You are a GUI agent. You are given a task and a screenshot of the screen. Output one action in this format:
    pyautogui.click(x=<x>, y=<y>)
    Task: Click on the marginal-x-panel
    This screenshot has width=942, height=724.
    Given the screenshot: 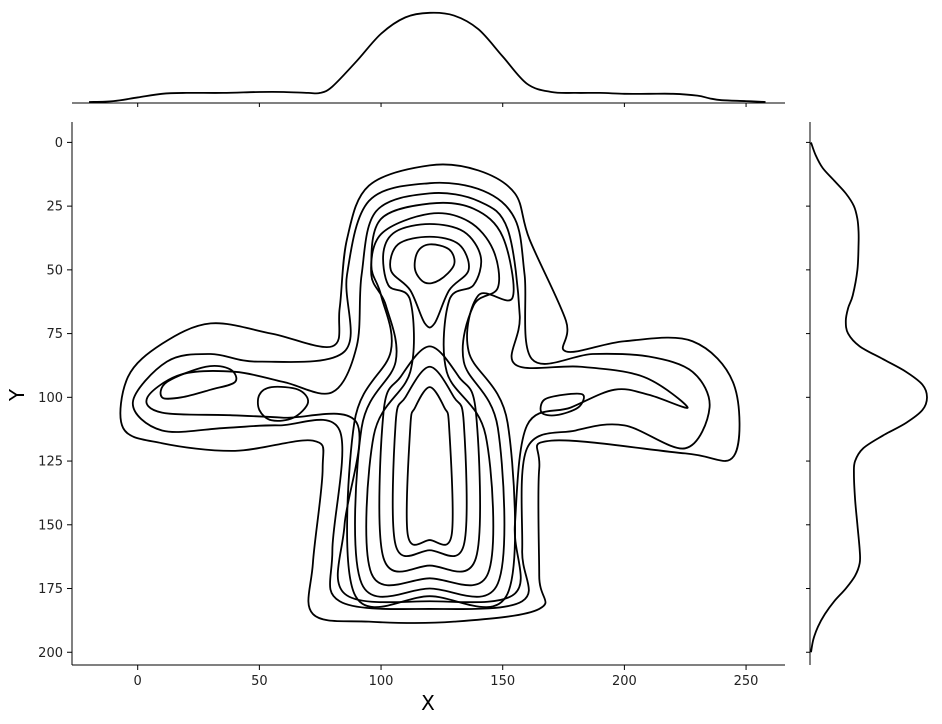 What is the action you would take?
    pyautogui.click(x=428, y=59)
    